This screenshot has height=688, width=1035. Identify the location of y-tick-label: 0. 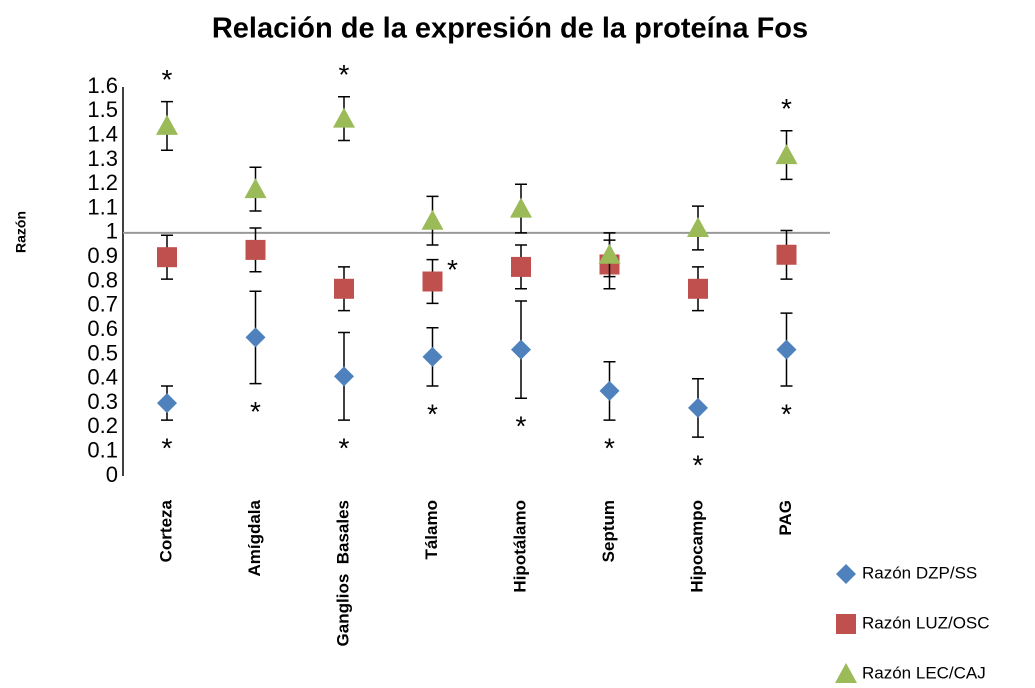
(112, 474).